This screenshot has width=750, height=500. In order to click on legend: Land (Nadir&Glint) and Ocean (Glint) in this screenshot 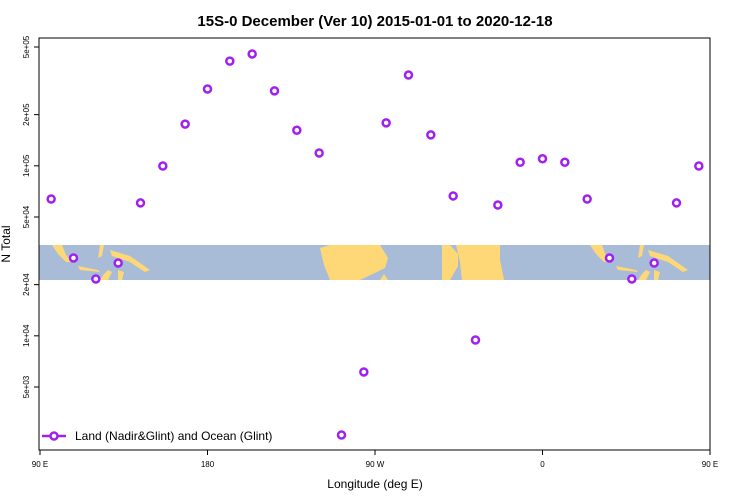, I will do `click(157, 436)`.